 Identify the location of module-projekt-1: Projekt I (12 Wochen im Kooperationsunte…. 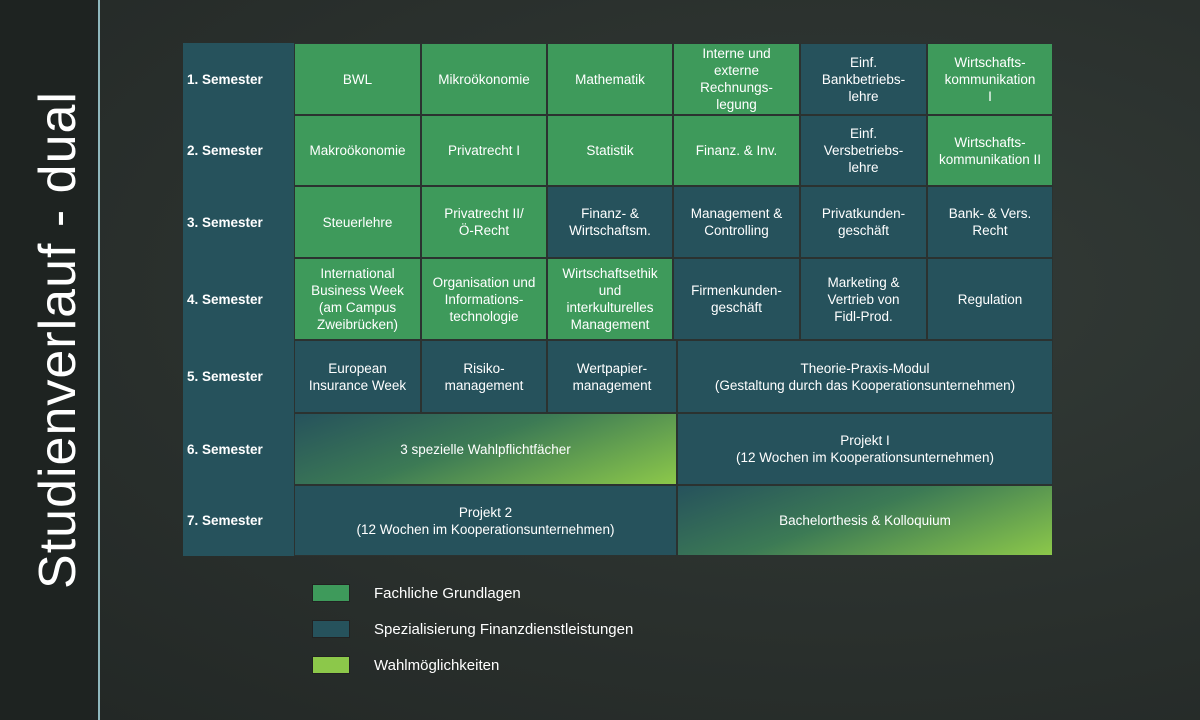
(865, 449).